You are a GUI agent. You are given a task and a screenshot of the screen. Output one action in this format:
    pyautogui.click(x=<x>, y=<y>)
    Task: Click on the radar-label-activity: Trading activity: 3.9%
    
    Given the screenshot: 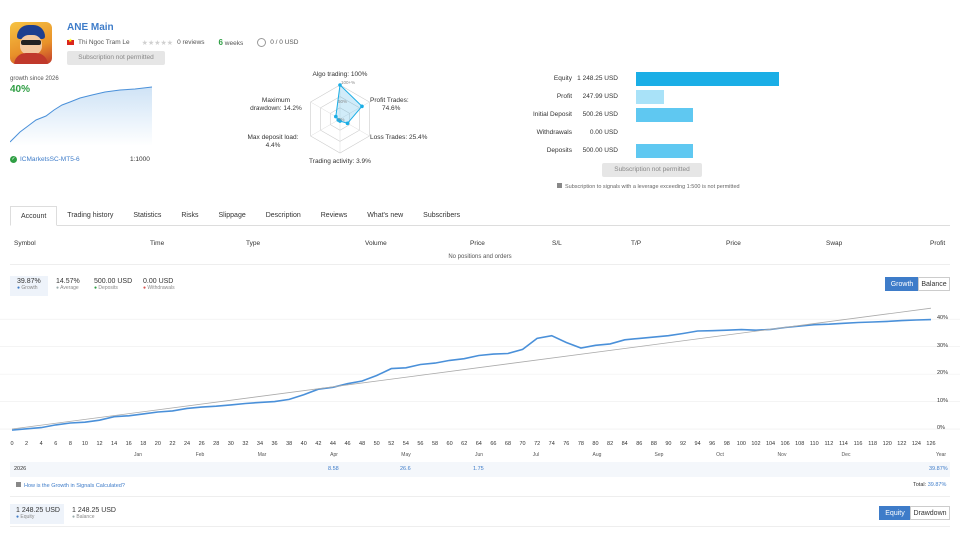 What is the action you would take?
    pyautogui.click(x=340, y=161)
    